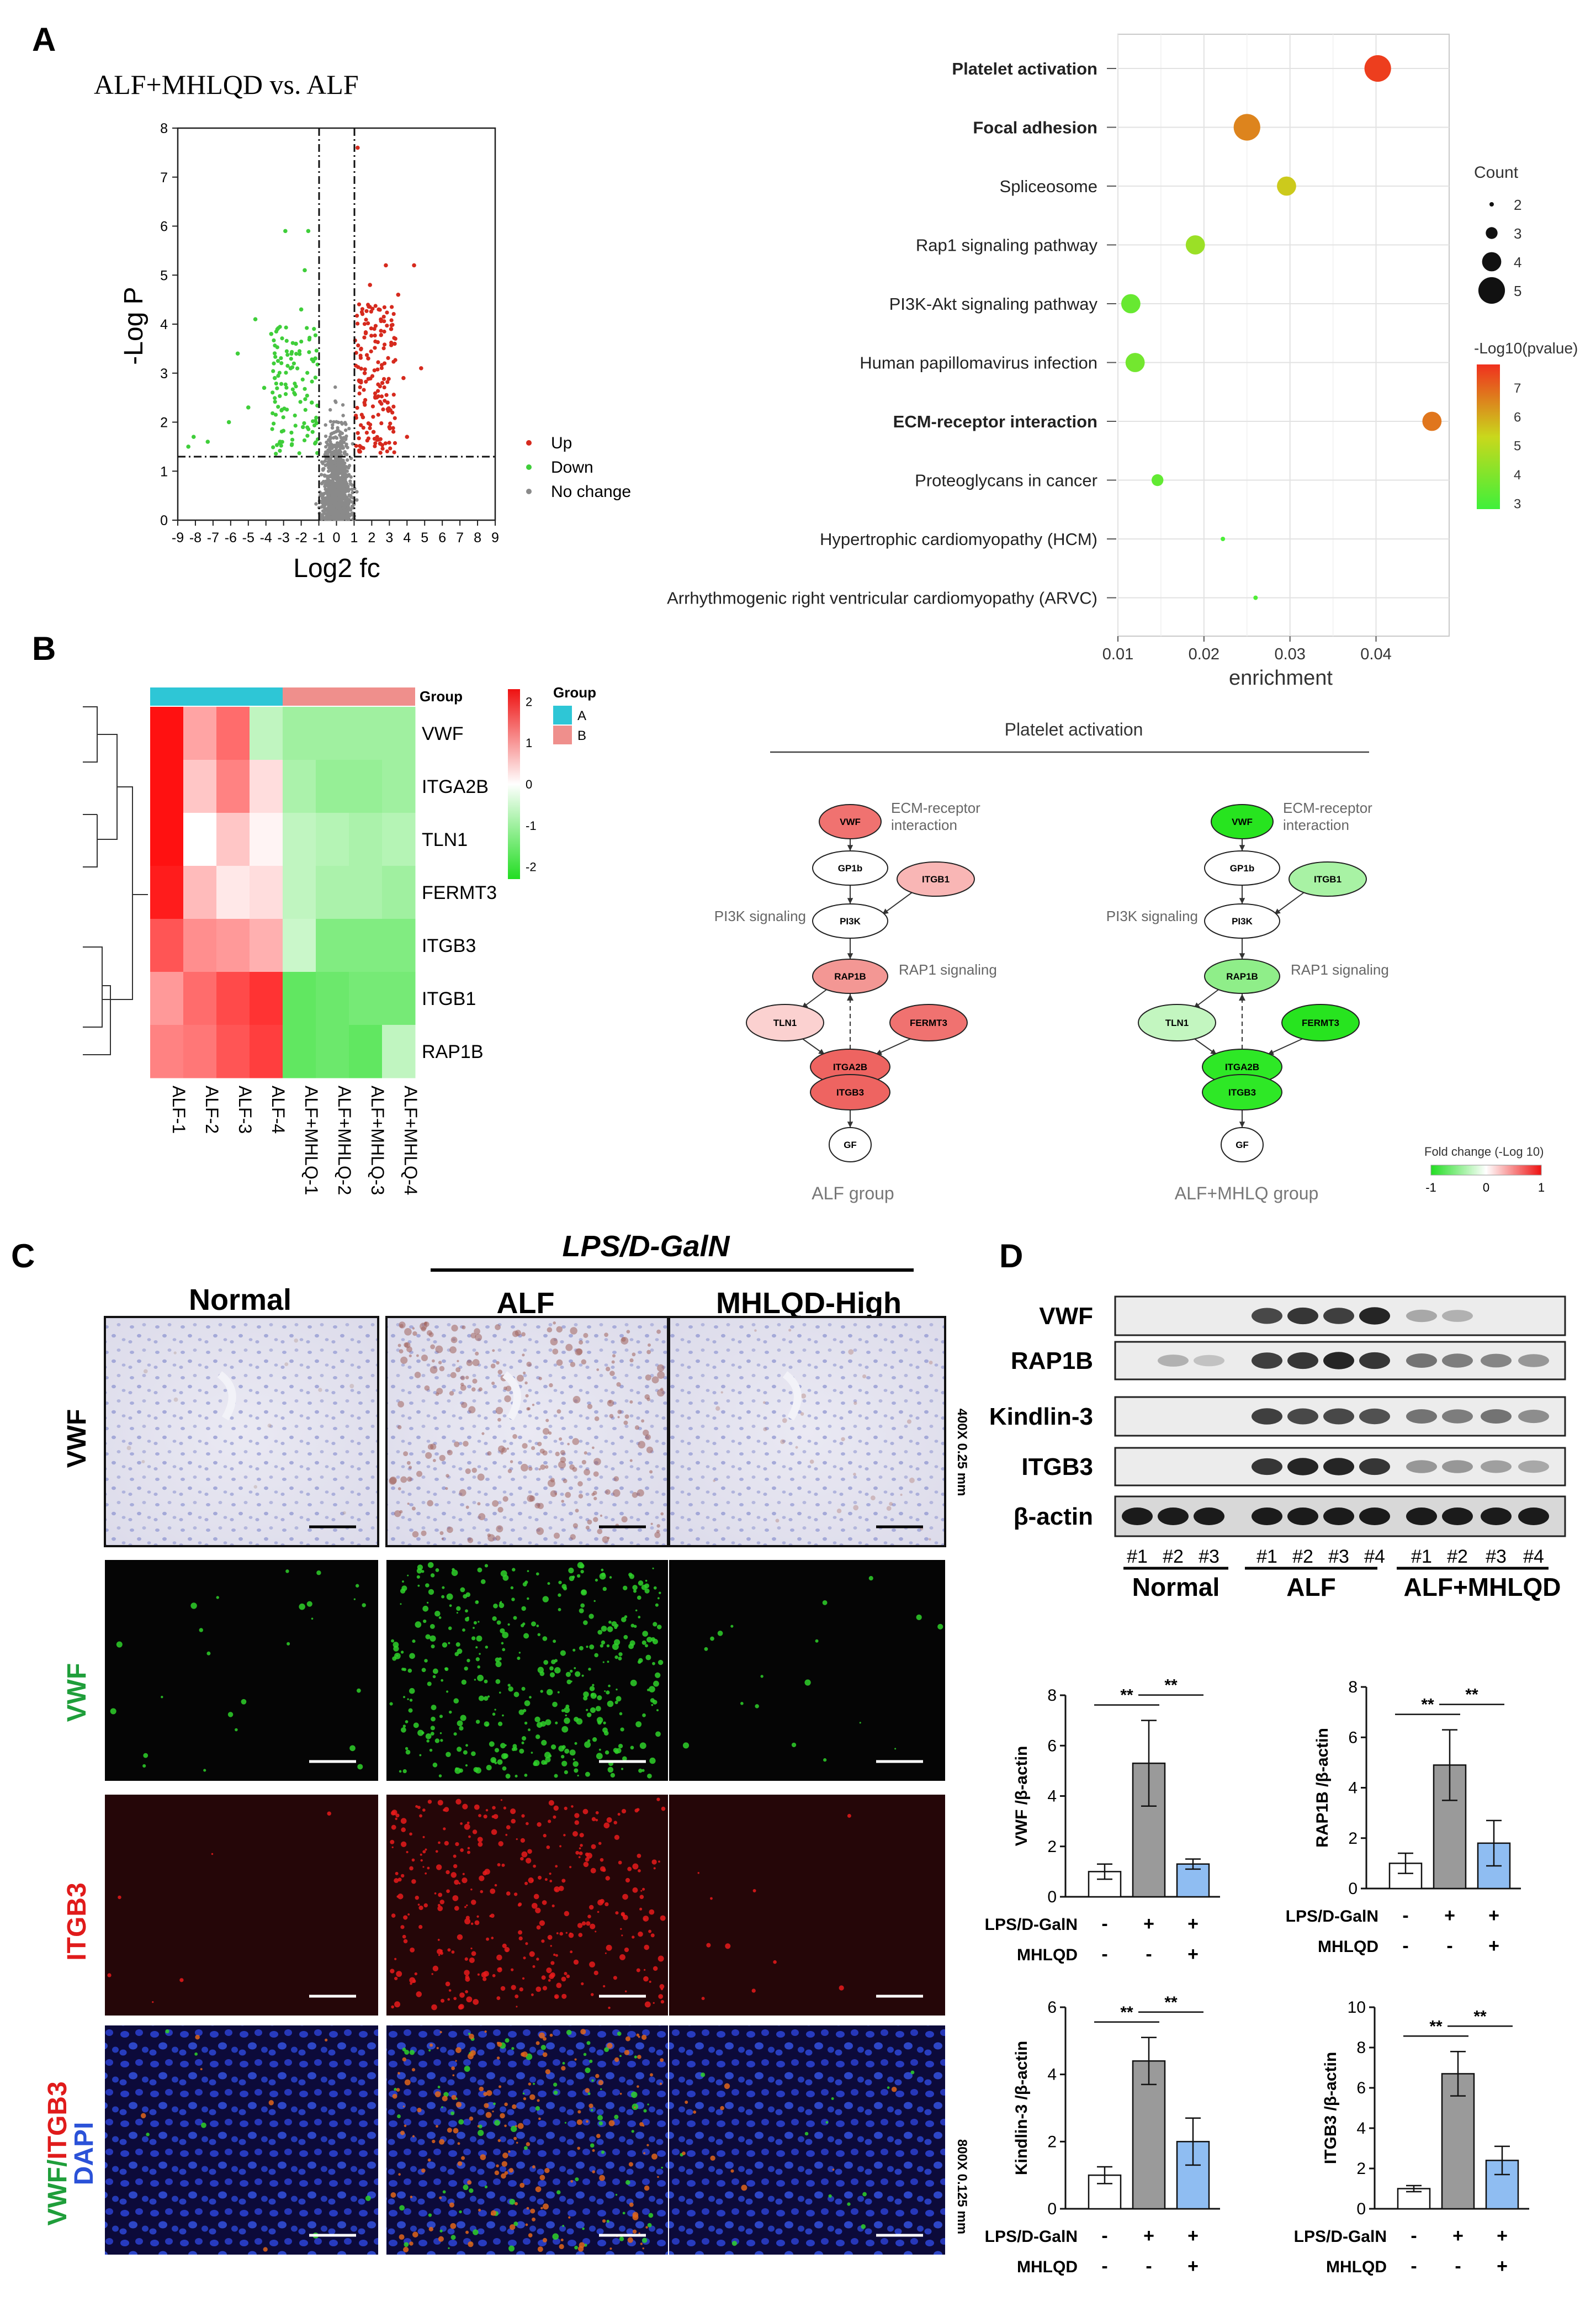  Describe the element at coordinates (1057, 1466) in the screenshot. I see `blot-label: ITGB3` at that location.